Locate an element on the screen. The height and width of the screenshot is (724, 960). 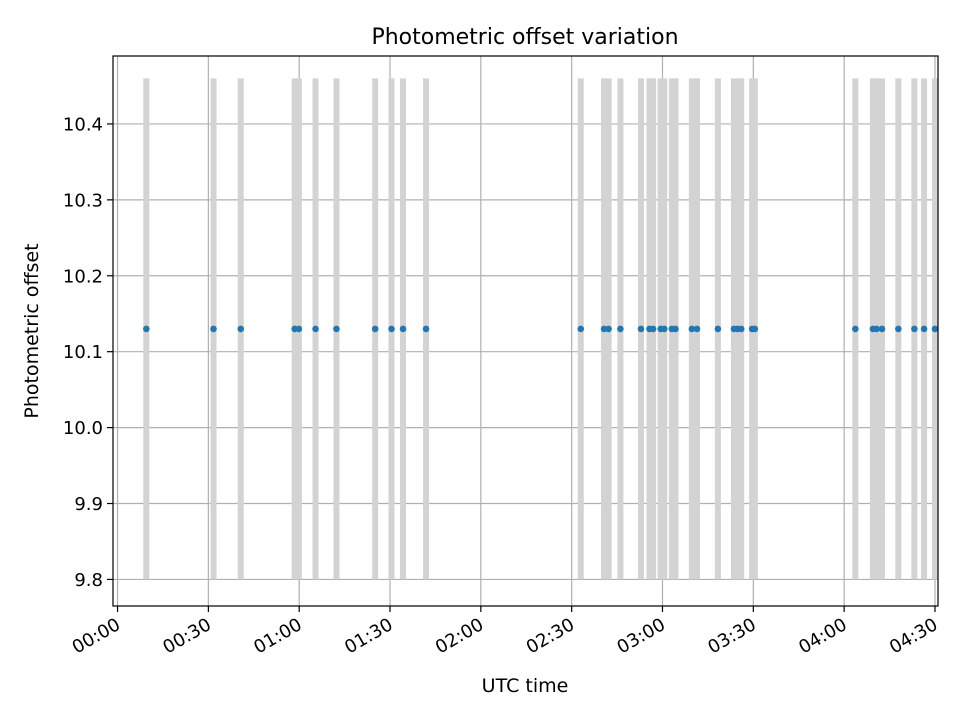
y-tick-label: 9.8 is located at coordinates (88, 580).